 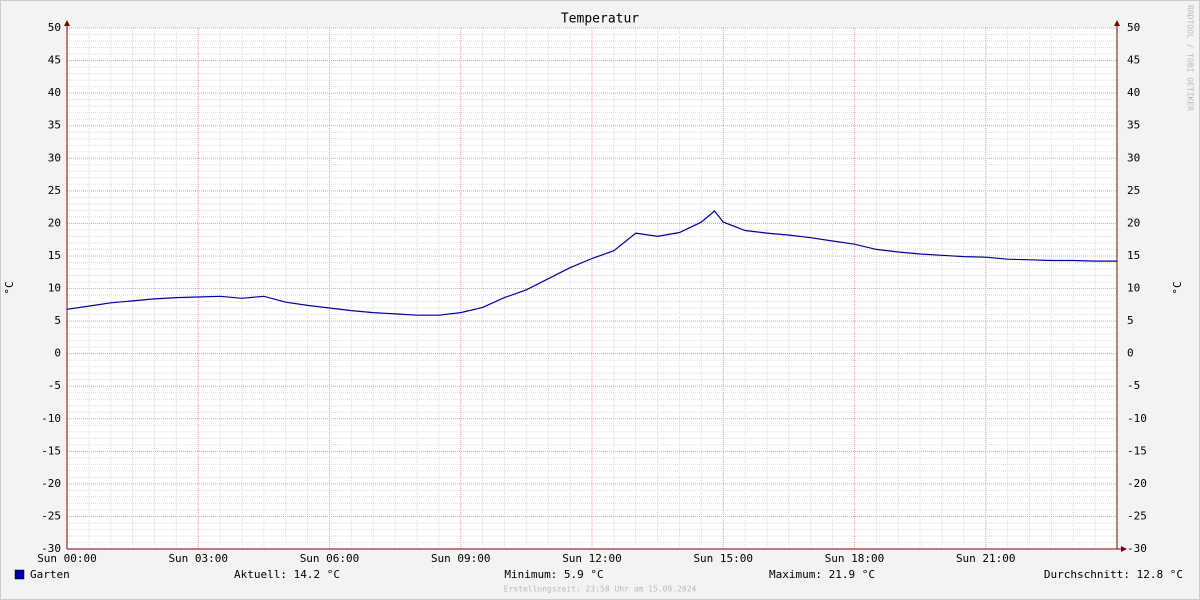 What do you see at coordinates (287, 574) in the screenshot?
I see `legend-stat: Aktuell: 14.2 °C` at bounding box center [287, 574].